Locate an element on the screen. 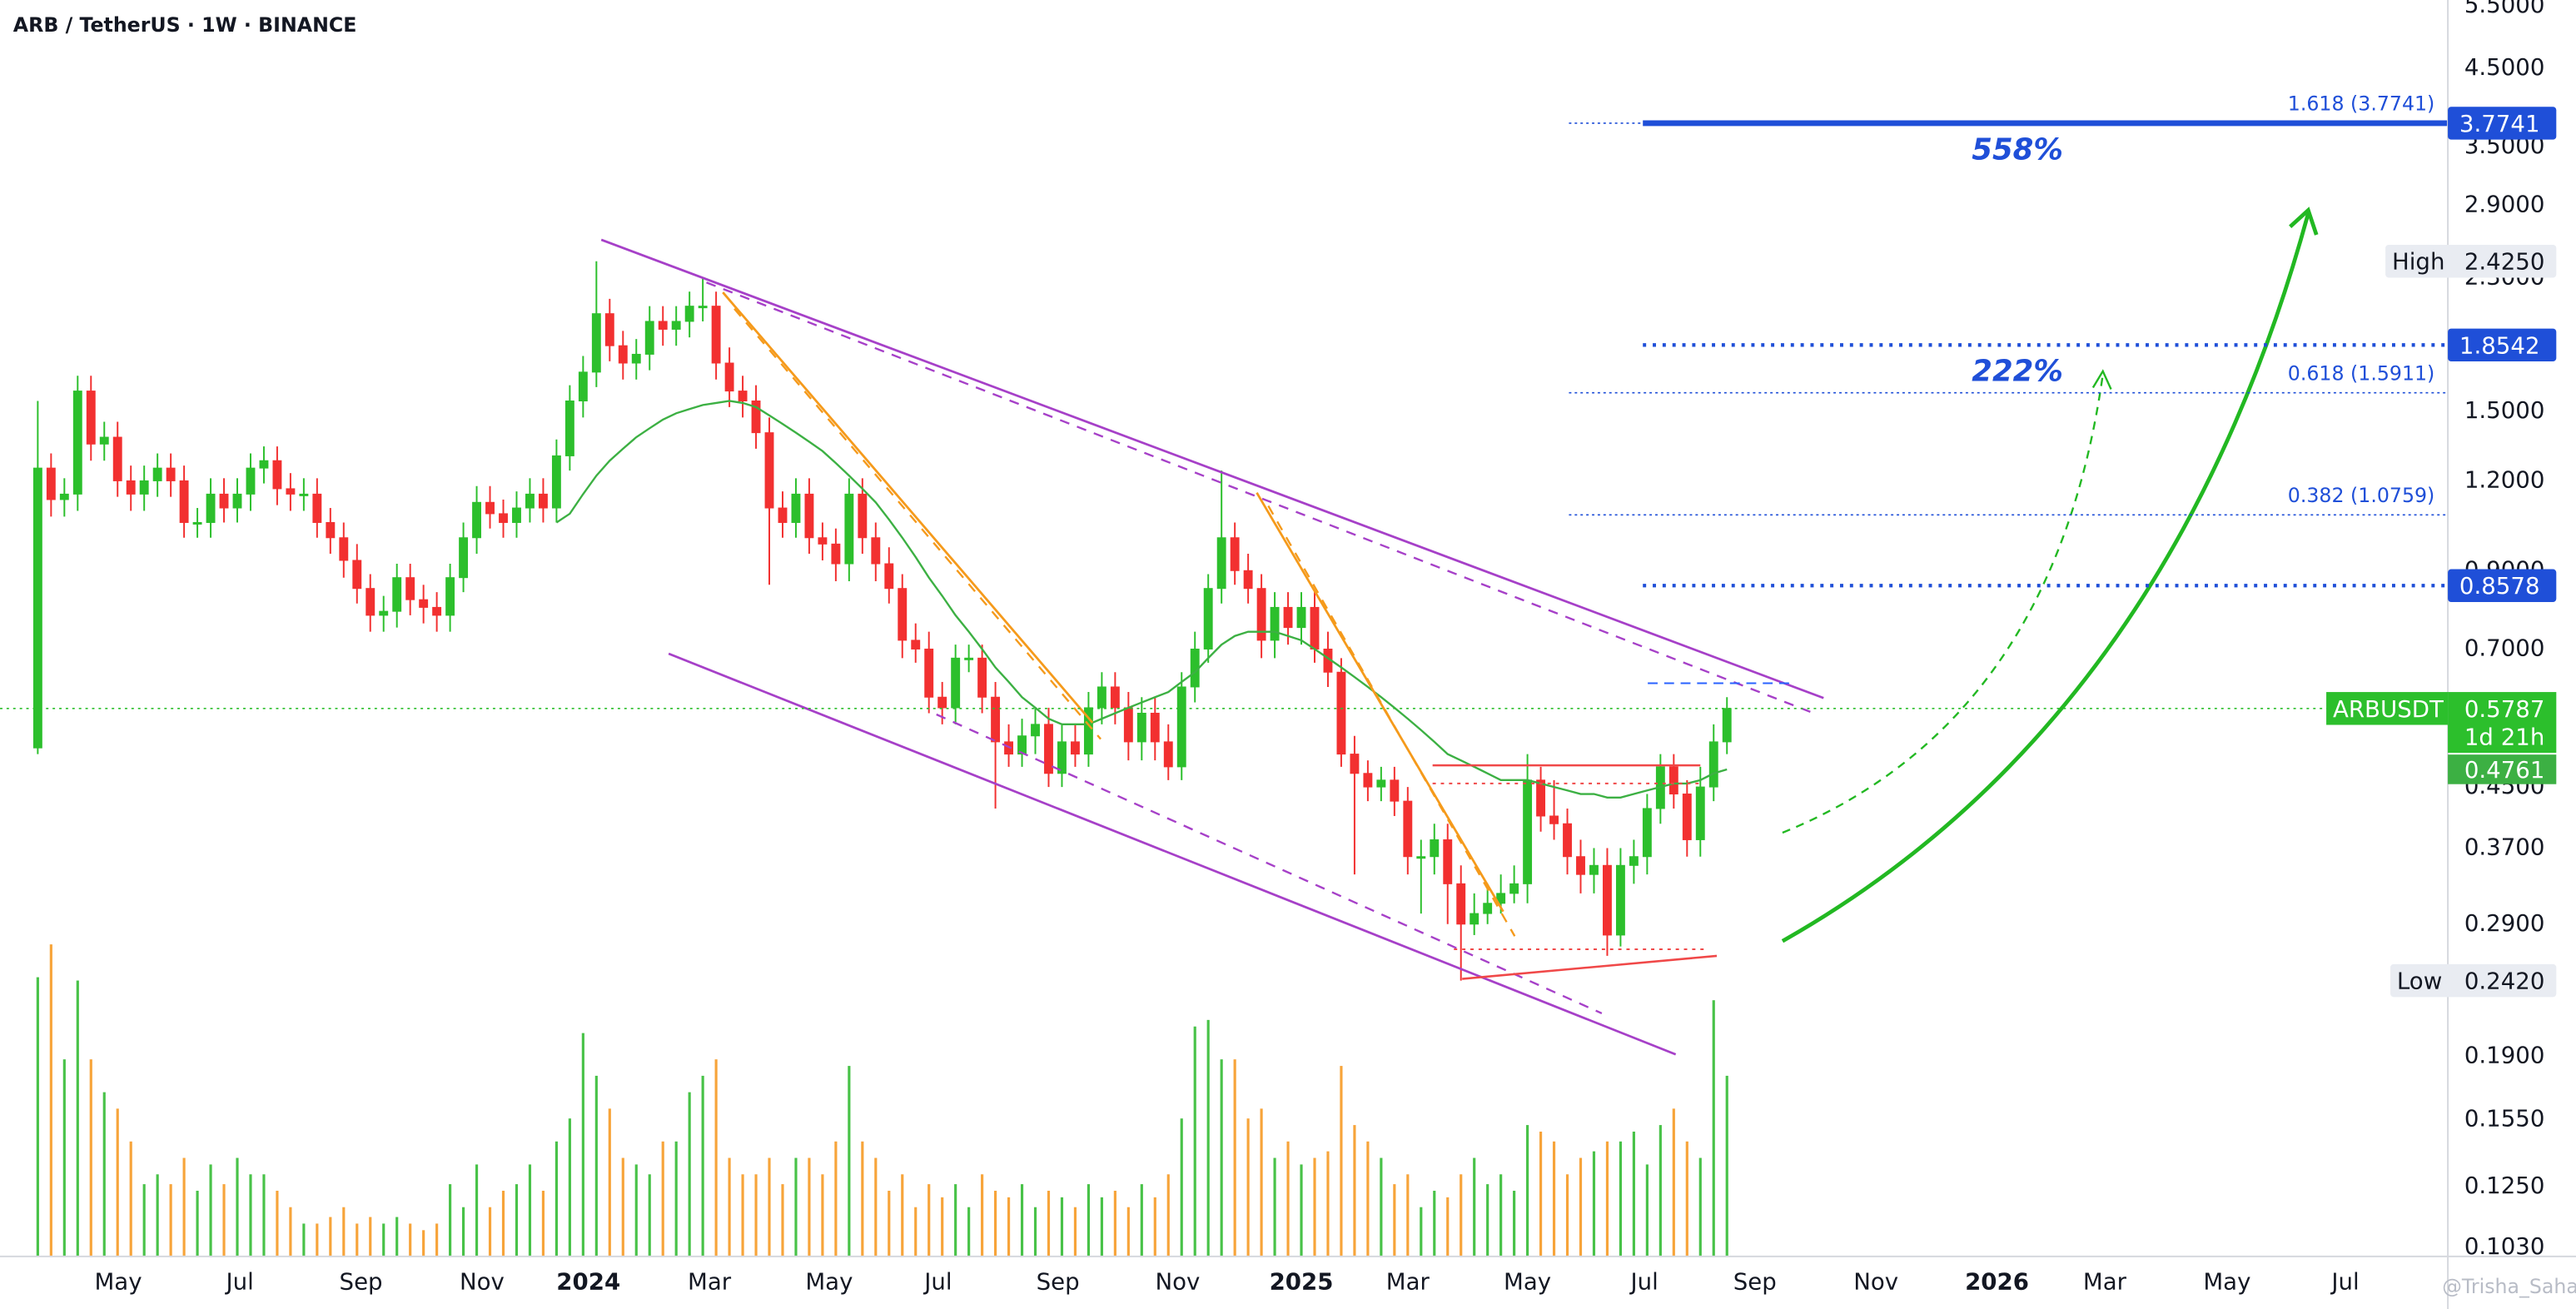 Image resolution: width=2576 pixels, height=1309 pixels. bar-countdown: 1d 21h is located at coordinates (2504, 737).